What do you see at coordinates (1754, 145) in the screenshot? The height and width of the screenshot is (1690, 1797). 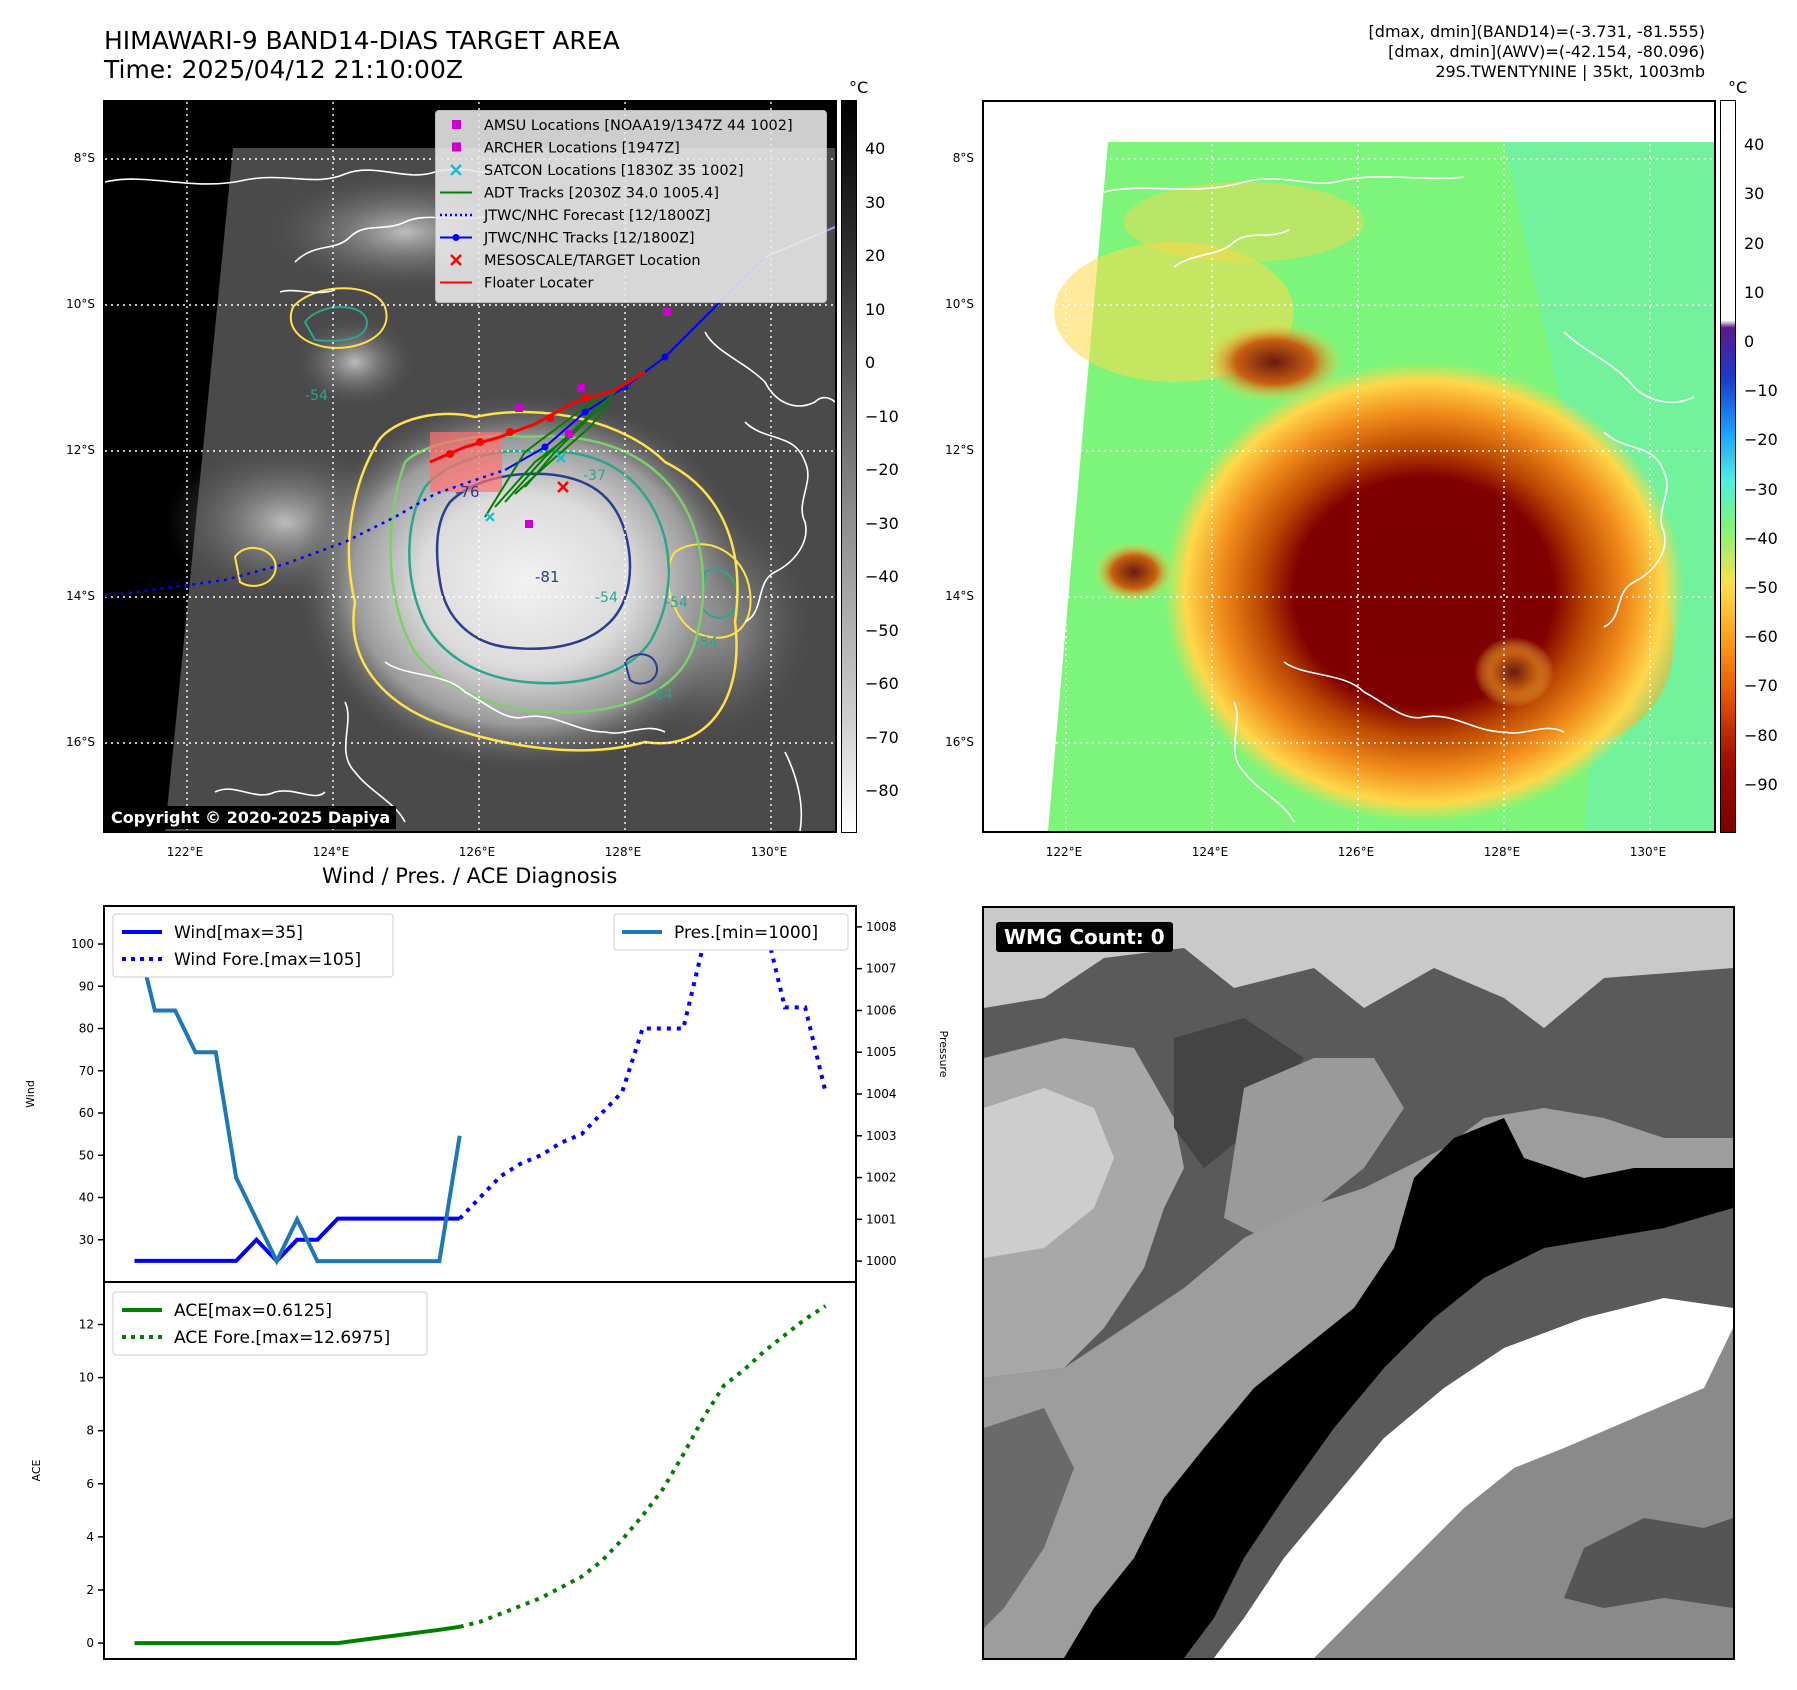 I see `wv-tick-label: 40` at bounding box center [1754, 145].